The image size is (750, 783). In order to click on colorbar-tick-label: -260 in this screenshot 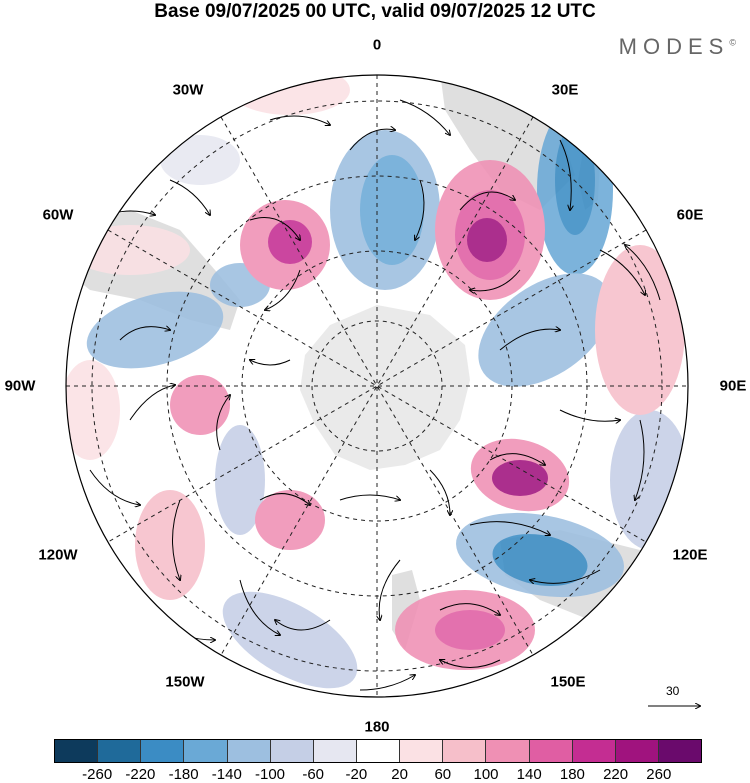, I will do `click(97, 774)`.